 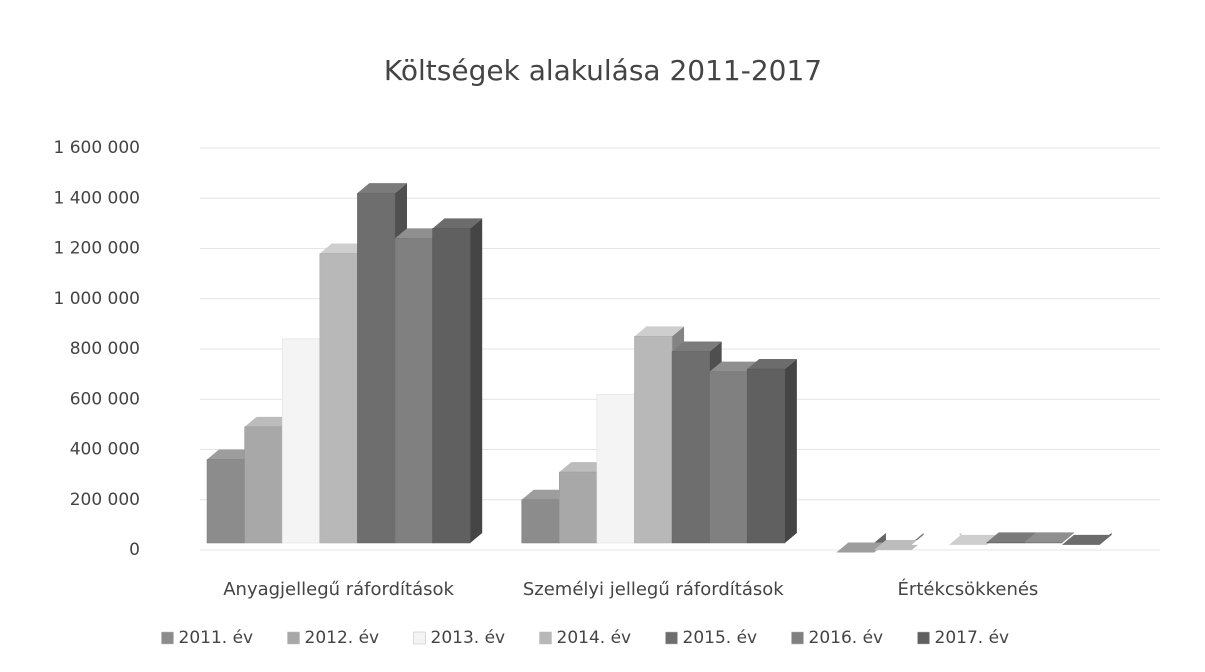 I want to click on y-tick-label: 1 000 000, so click(x=96, y=299).